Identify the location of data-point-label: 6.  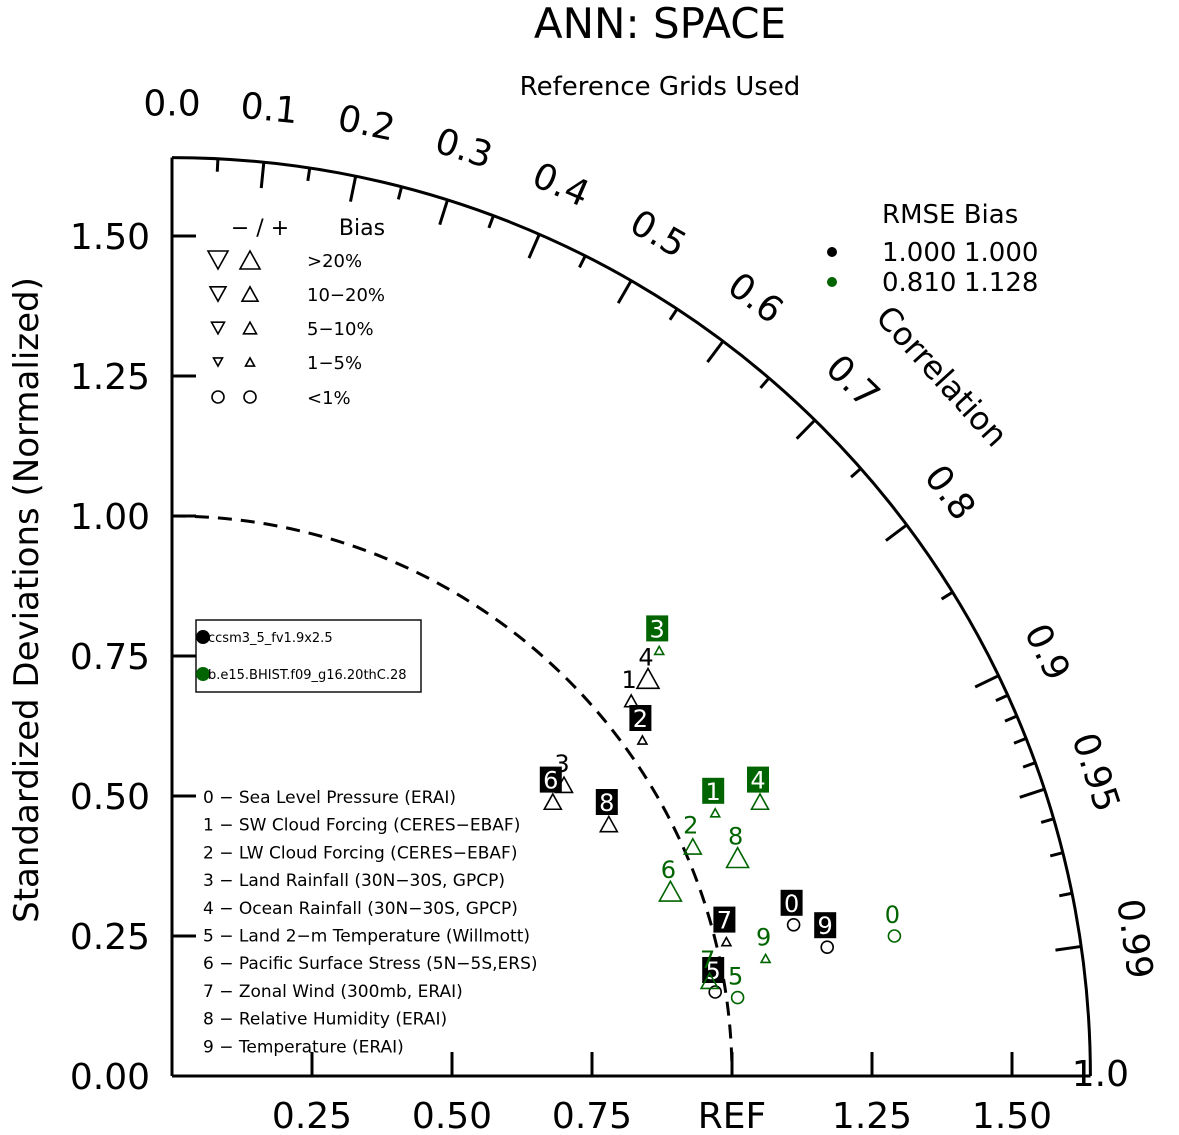
(550, 781).